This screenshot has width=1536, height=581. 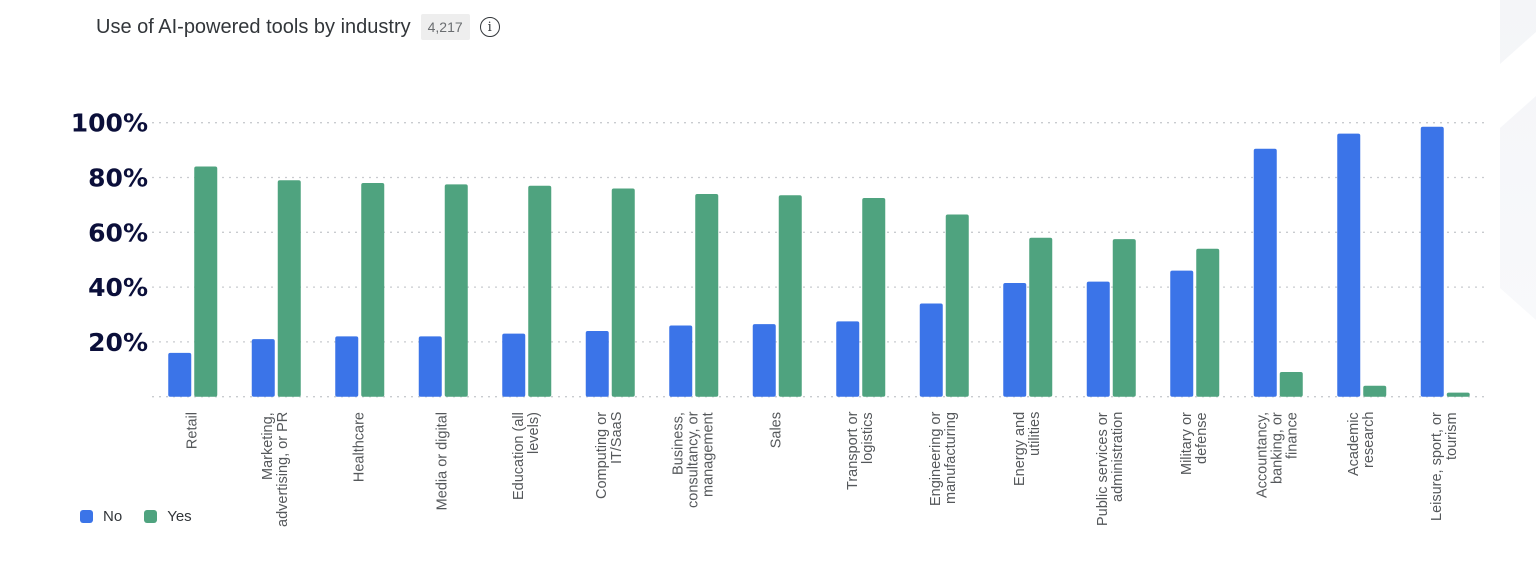 What do you see at coordinates (1111, 469) in the screenshot?
I see `x-tick-label: Public services or administration` at bounding box center [1111, 469].